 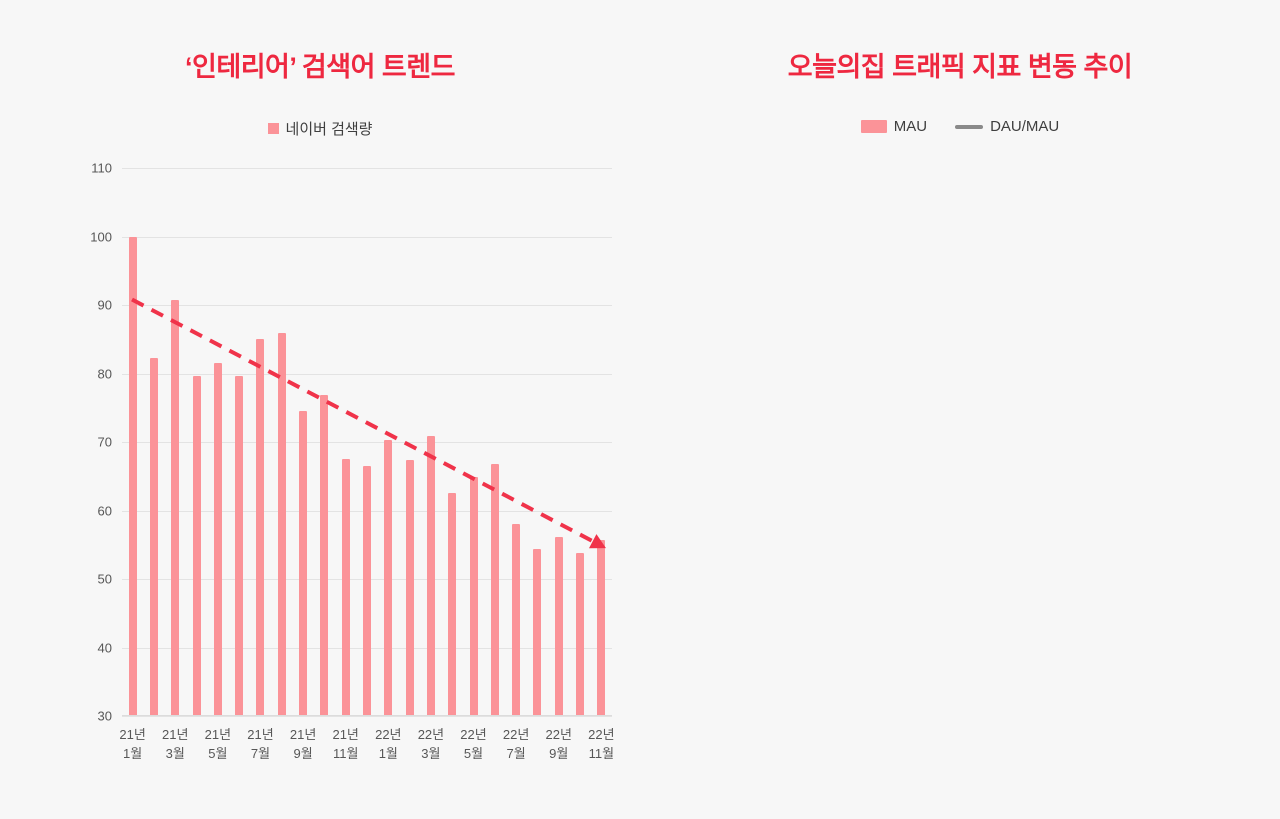 I want to click on x-axis-tick-label: 22년 7월, so click(x=516, y=745).